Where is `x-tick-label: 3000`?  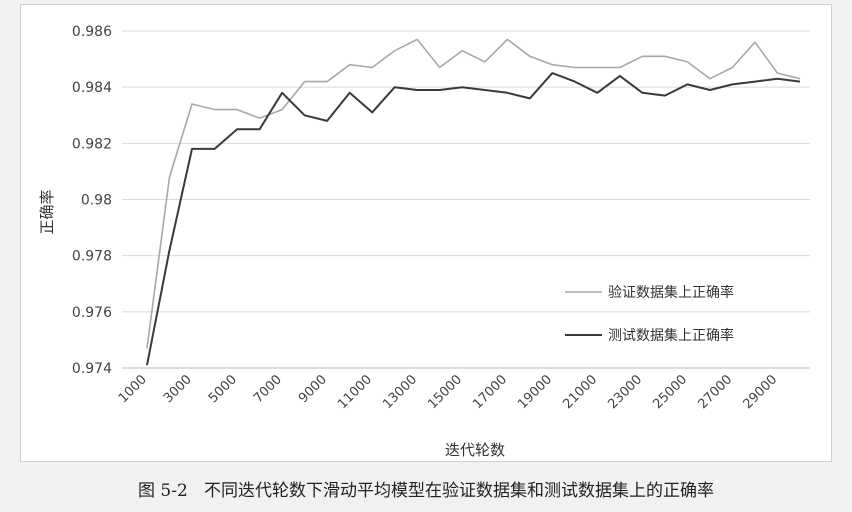
x-tick-label: 3000 is located at coordinates (178, 389).